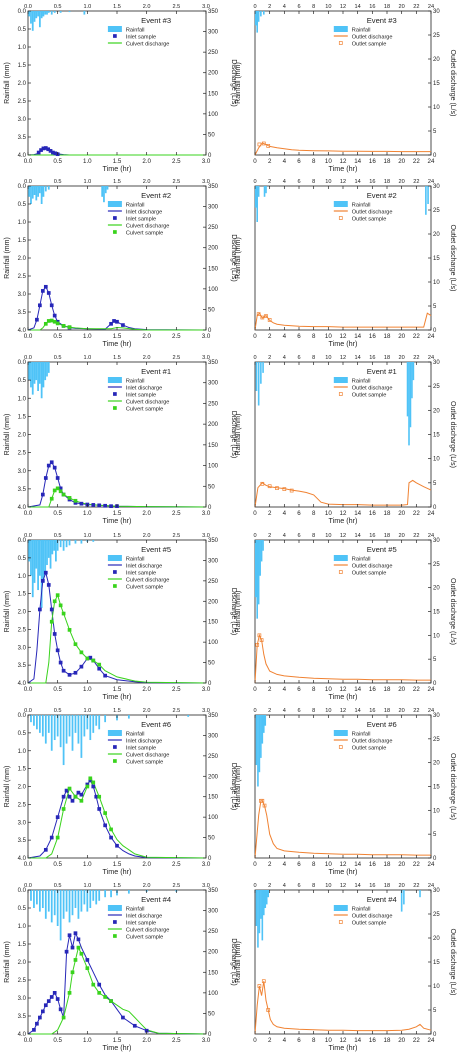 The image size is (457, 1063). Describe the element at coordinates (22, 541) in the screenshot. I see `rain-tick-label: 0.0` at that location.